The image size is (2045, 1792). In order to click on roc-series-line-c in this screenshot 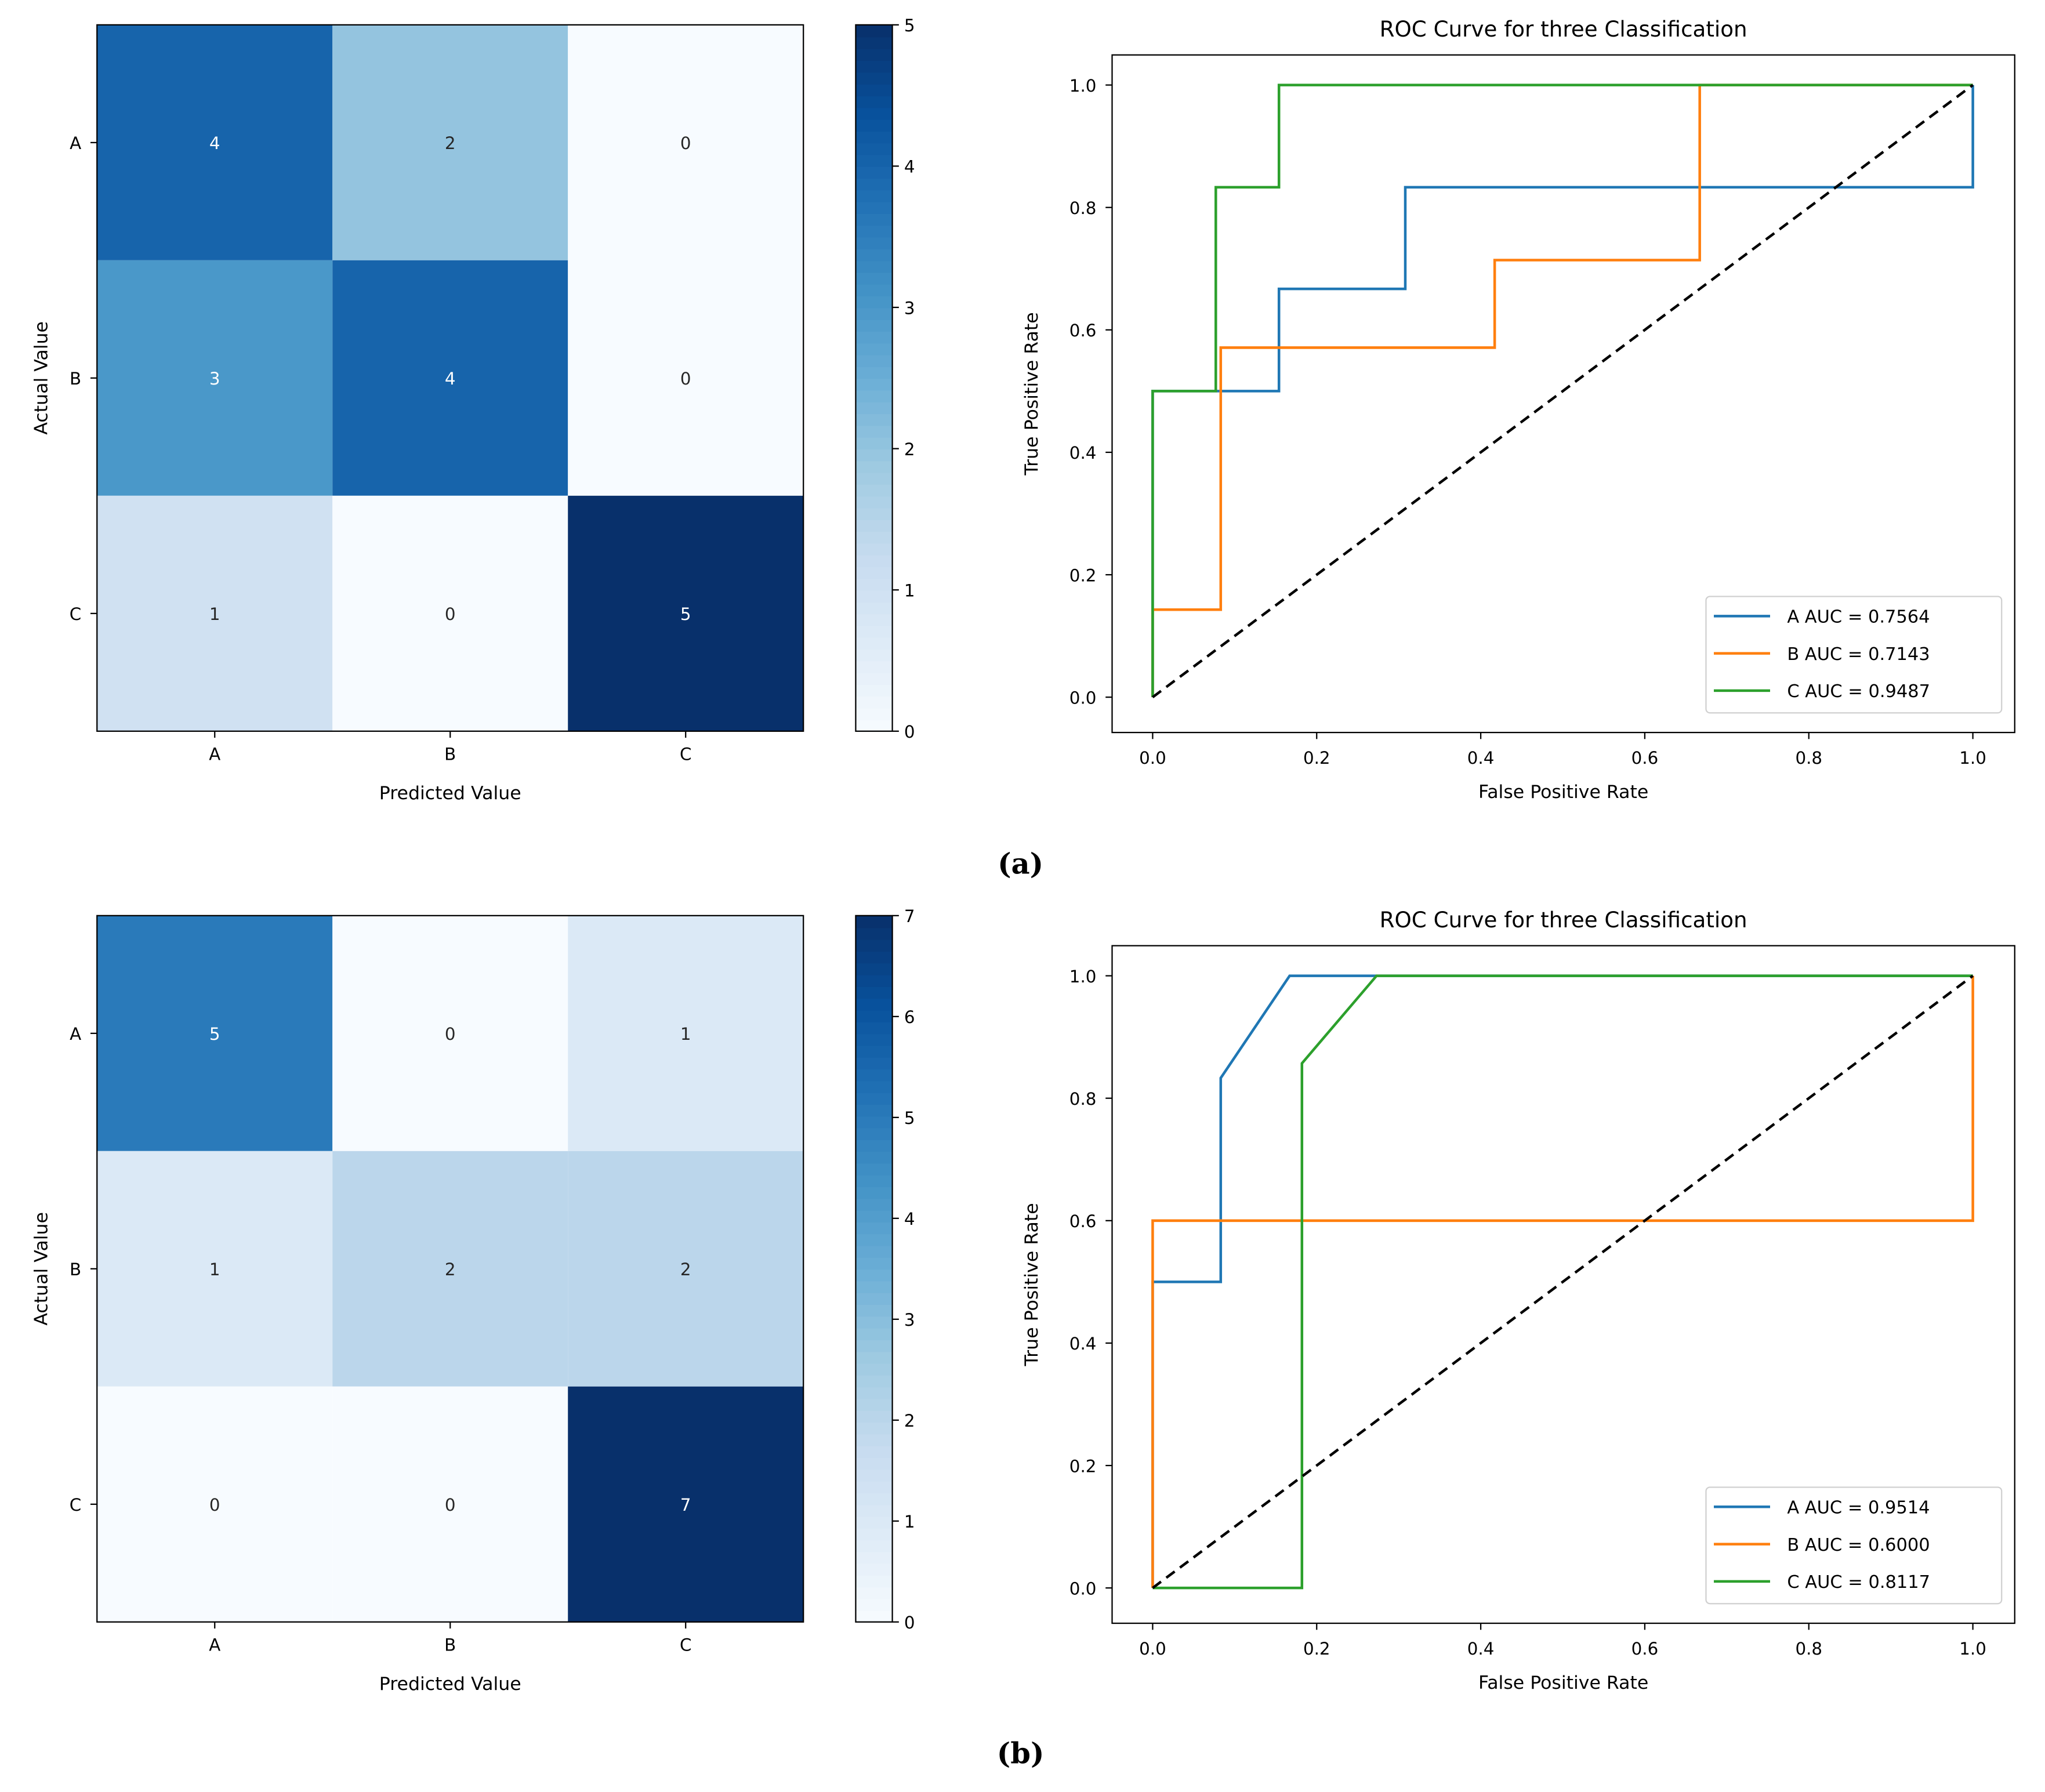, I will do `click(1562, 1282)`.